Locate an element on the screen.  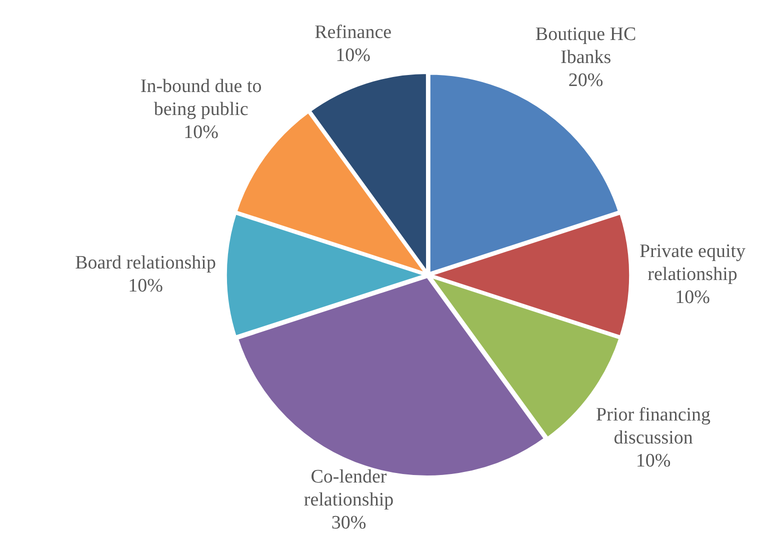
data-label: 20% is located at coordinates (586, 80).